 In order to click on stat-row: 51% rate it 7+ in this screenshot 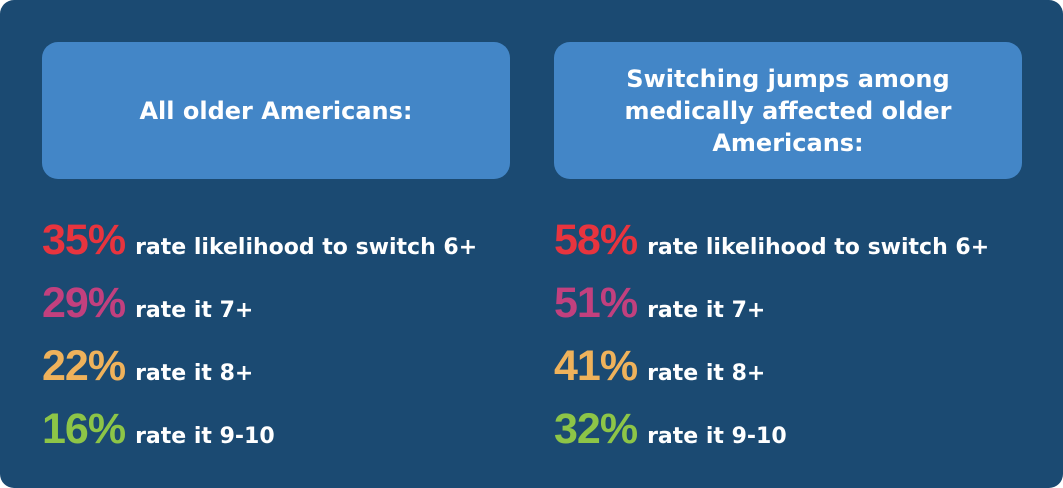, I will do `click(788, 310)`.